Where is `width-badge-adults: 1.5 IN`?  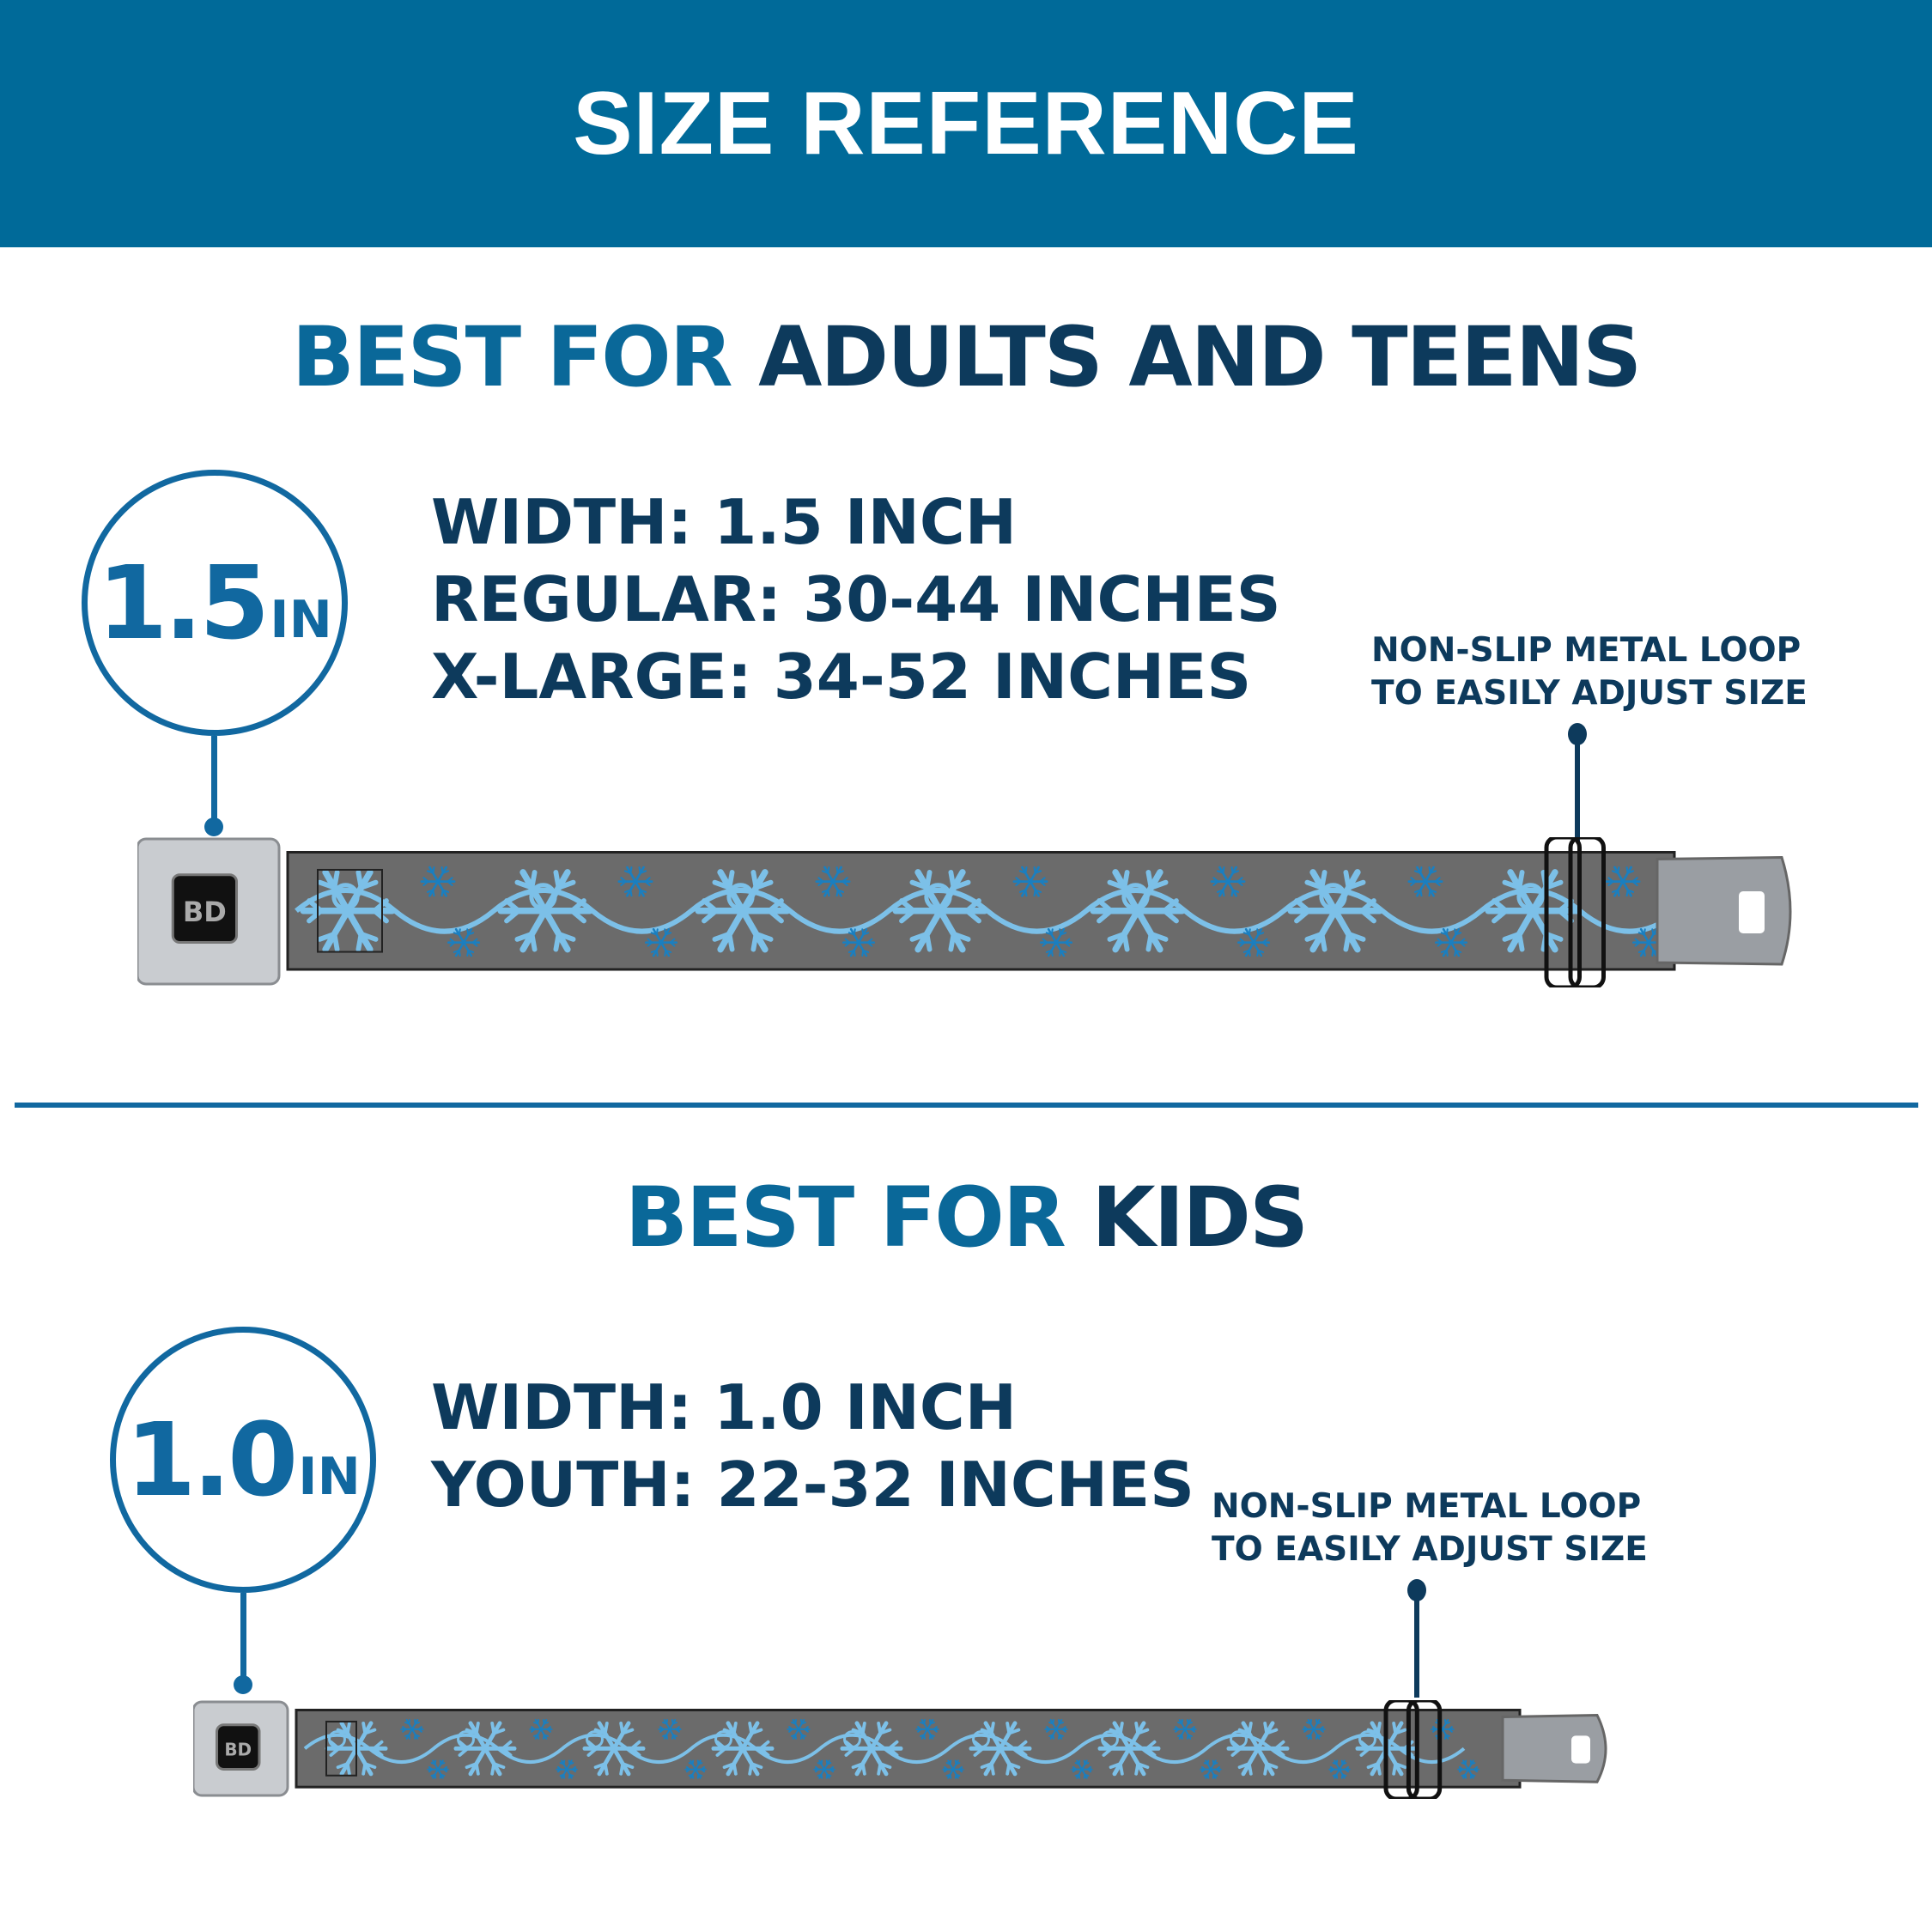 width-badge-adults: 1.5 IN is located at coordinates (215, 603).